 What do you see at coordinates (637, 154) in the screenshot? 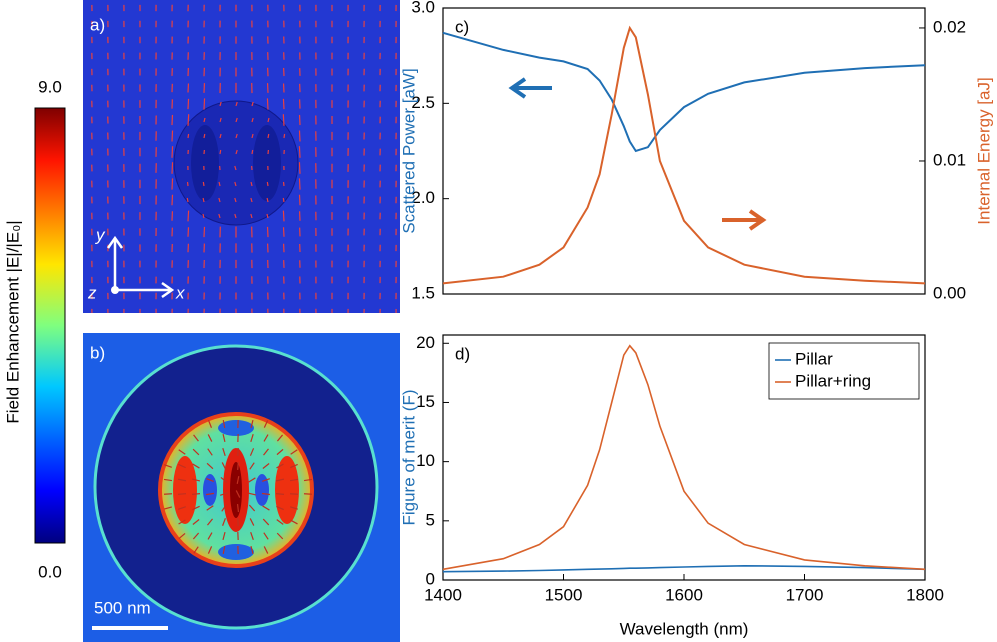
I see `series-arrow` at bounding box center [637, 154].